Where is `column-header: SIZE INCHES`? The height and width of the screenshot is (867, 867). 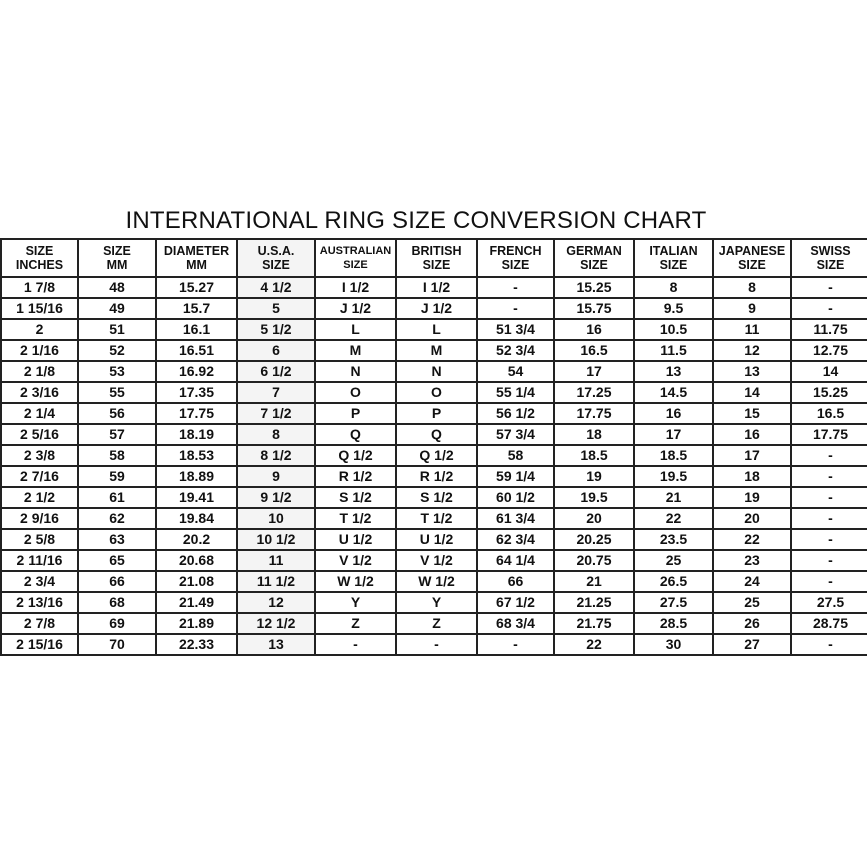 column-header: SIZE INCHES is located at coordinates (39, 258).